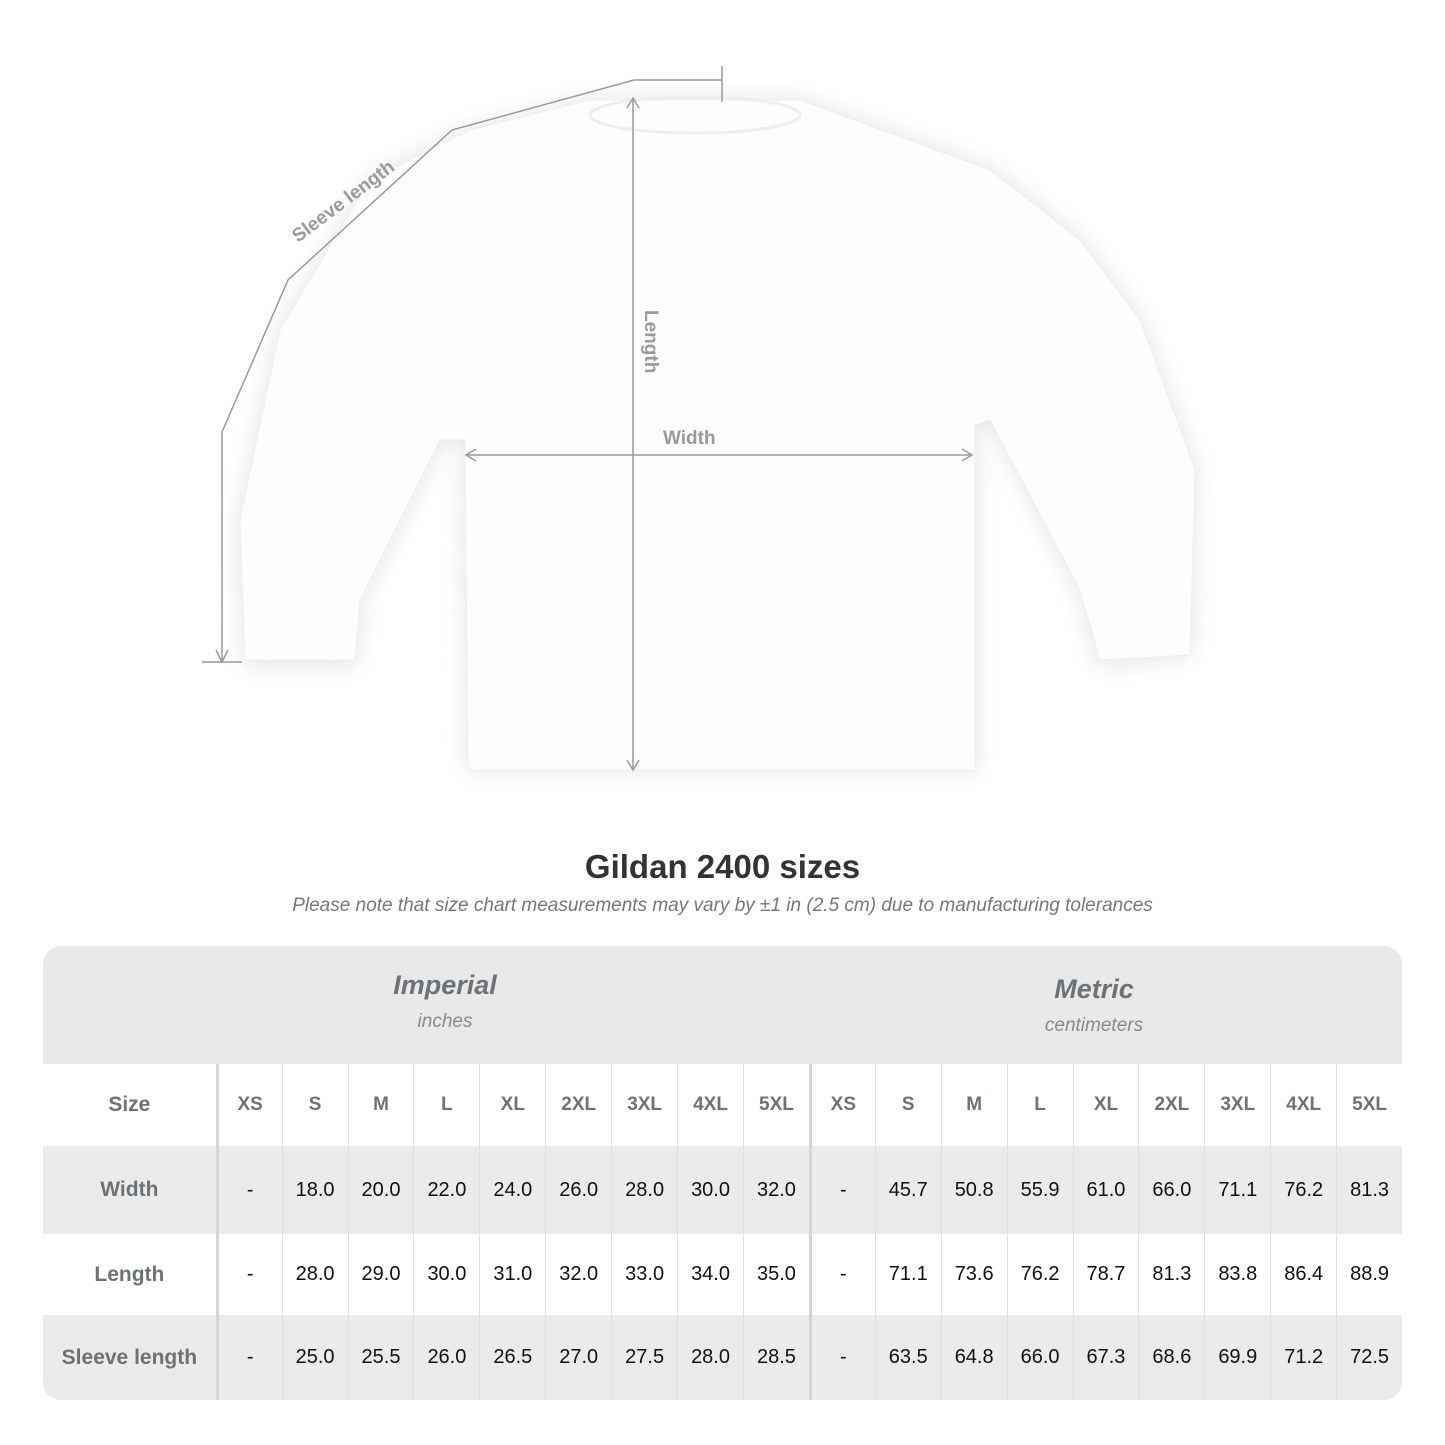 The width and height of the screenshot is (1445, 1445). What do you see at coordinates (1237, 1105) in the screenshot?
I see `metric-size-3xl: 3XL` at bounding box center [1237, 1105].